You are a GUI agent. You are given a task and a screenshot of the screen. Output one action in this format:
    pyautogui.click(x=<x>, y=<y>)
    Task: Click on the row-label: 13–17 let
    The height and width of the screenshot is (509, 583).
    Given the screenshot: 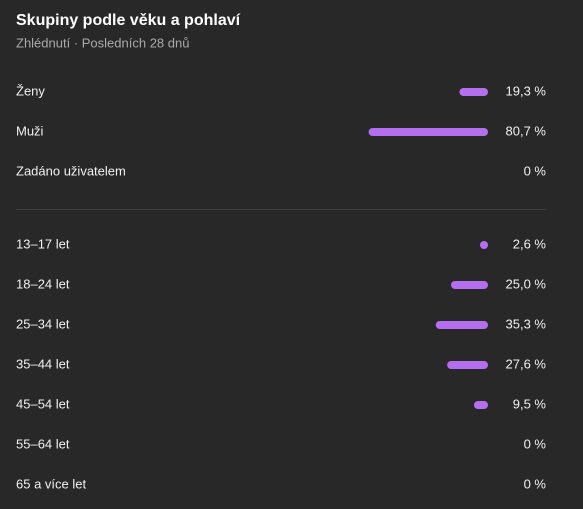 What is the action you would take?
    pyautogui.click(x=43, y=243)
    